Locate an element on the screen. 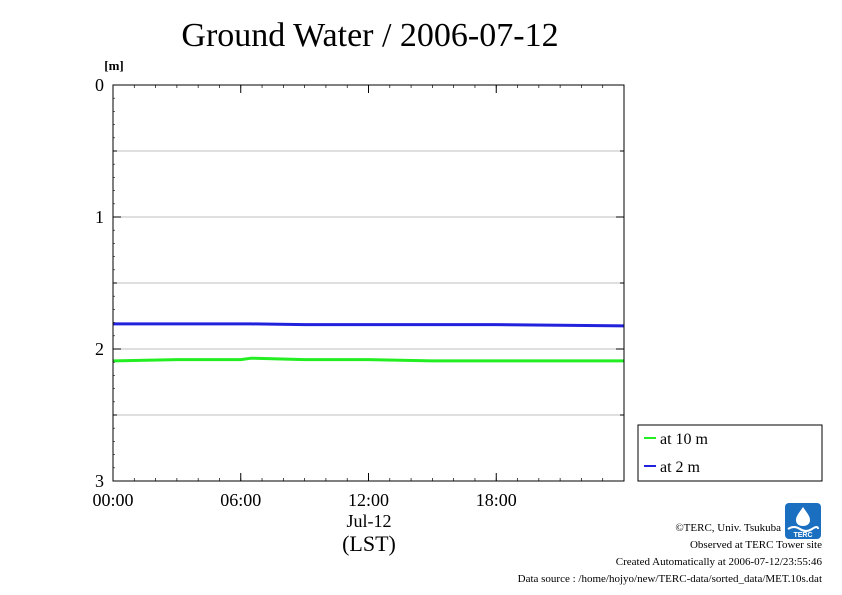 Image resolution: width=842 pixels, height=595 pixels. x-tick-label: 12:00 is located at coordinates (368, 500).